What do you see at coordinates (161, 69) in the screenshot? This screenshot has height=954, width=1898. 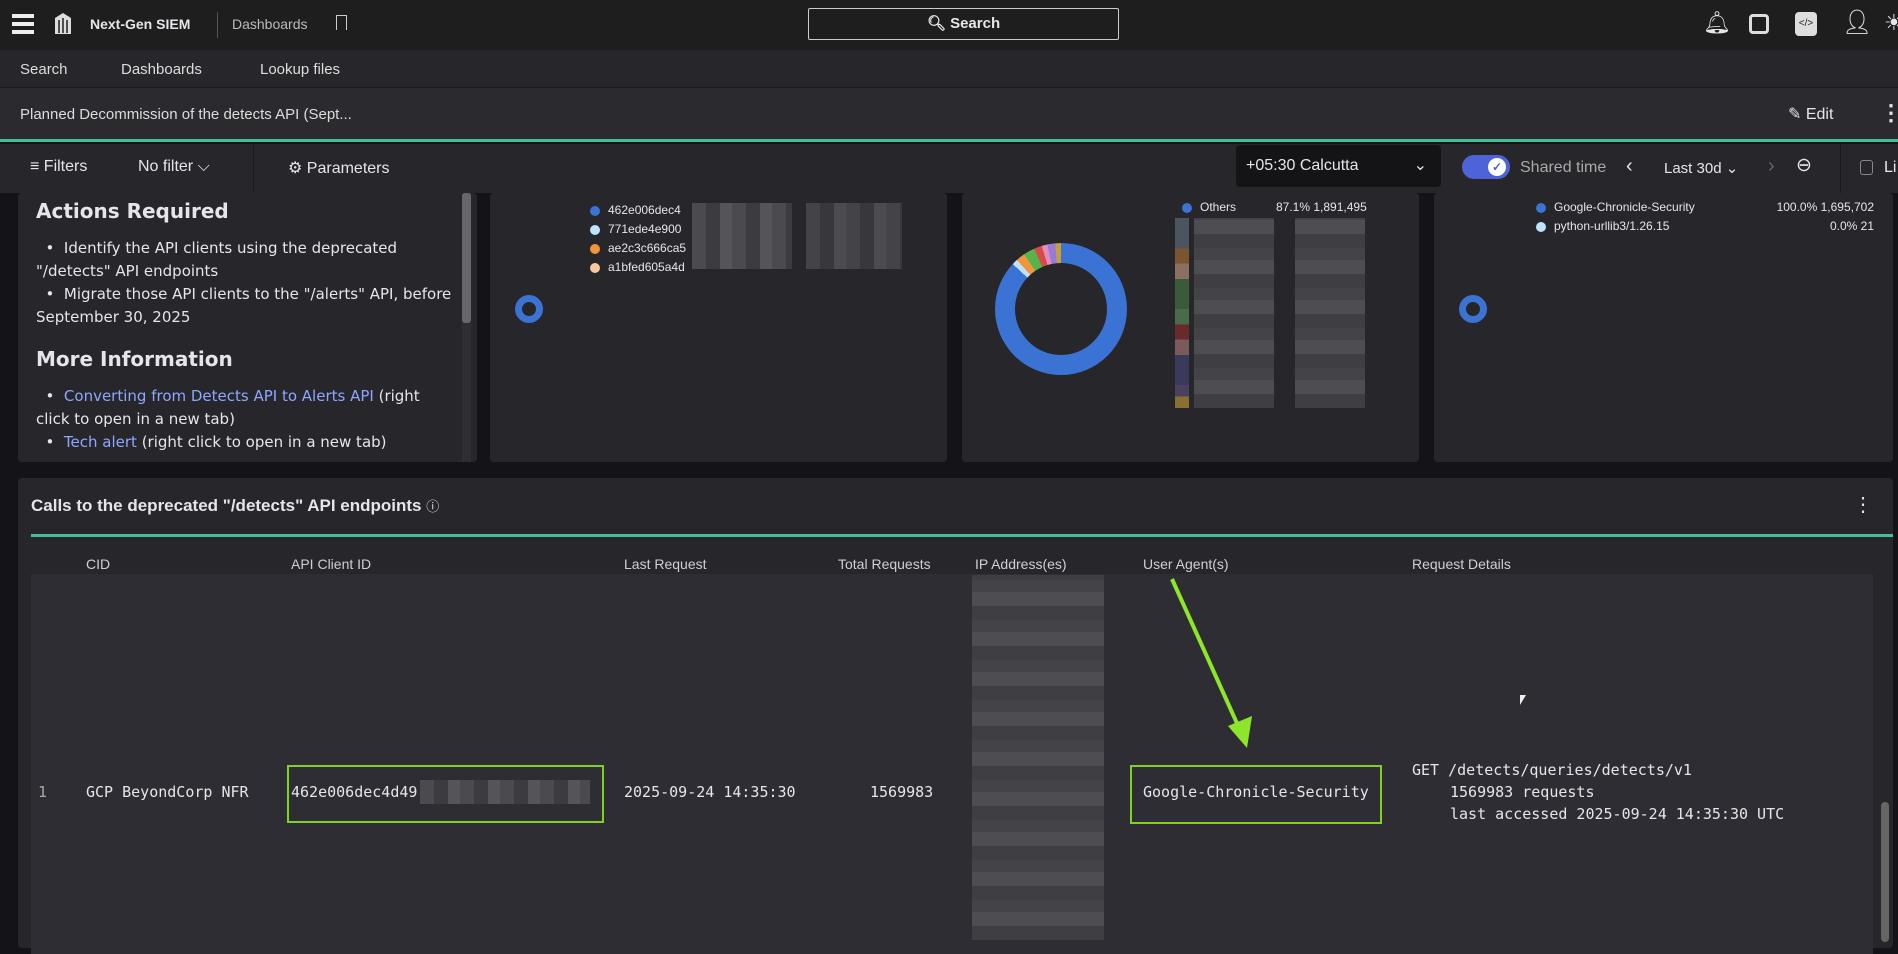 I see `nav-dashboards: Dashboards` at bounding box center [161, 69].